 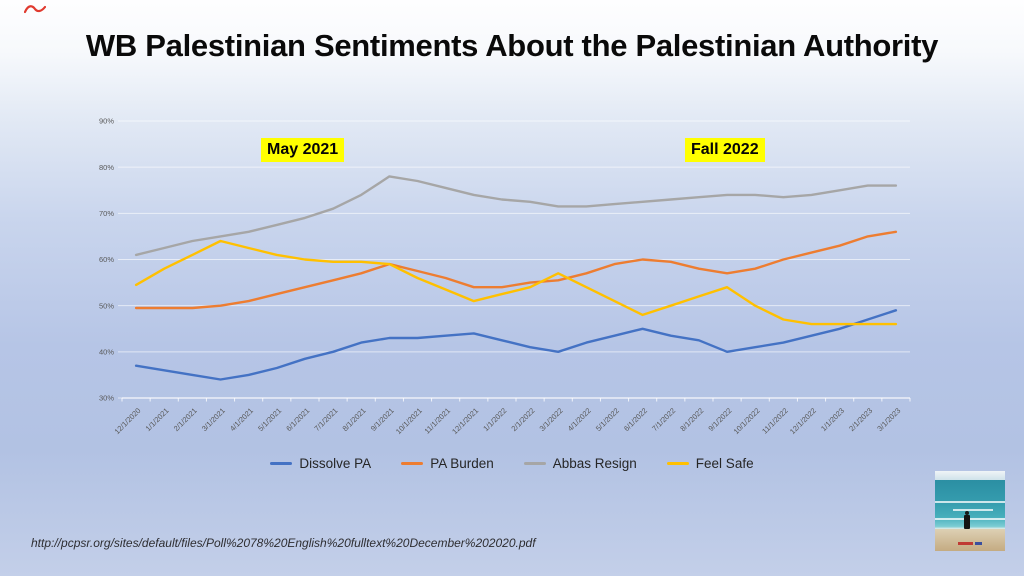 I want to click on y-tick-label: 80%, so click(x=106, y=167).